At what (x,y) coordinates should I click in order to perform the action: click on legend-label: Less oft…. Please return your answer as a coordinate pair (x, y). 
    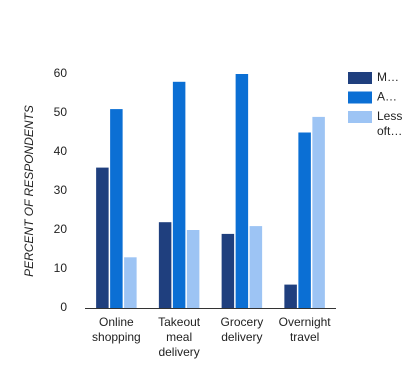
    Looking at the image, I should click on (389, 123).